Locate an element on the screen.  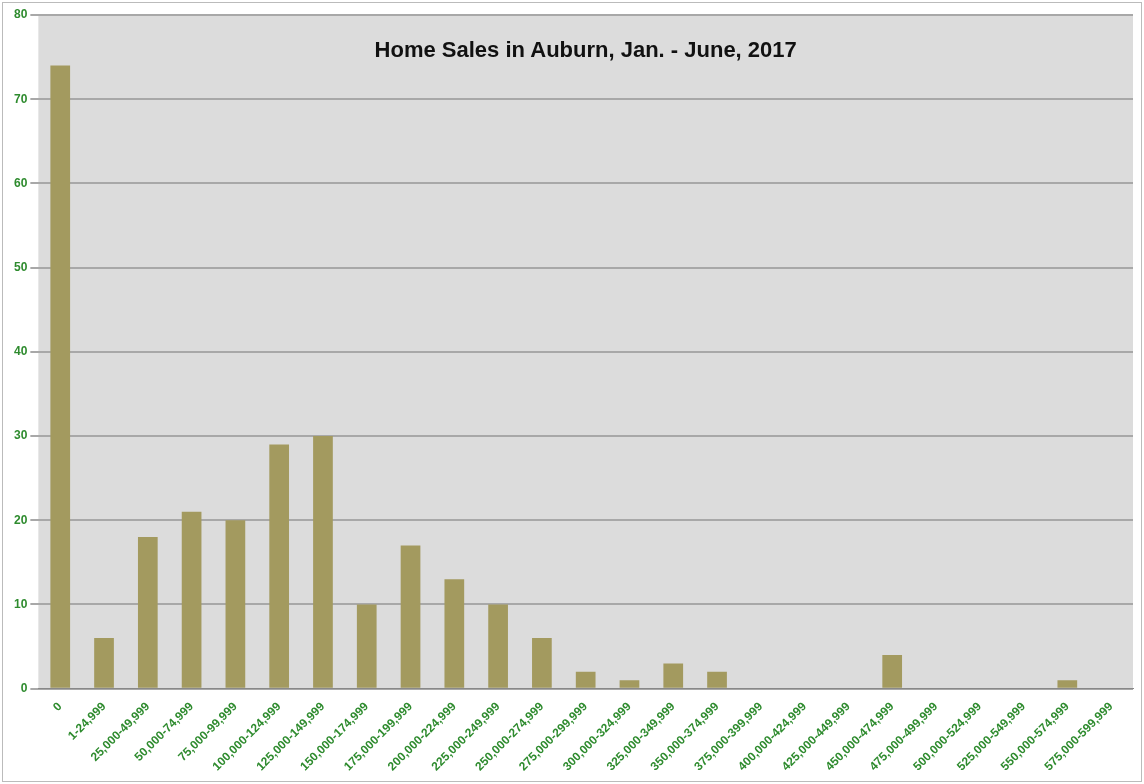
y-tick-label: 60 is located at coordinates (20, 182).